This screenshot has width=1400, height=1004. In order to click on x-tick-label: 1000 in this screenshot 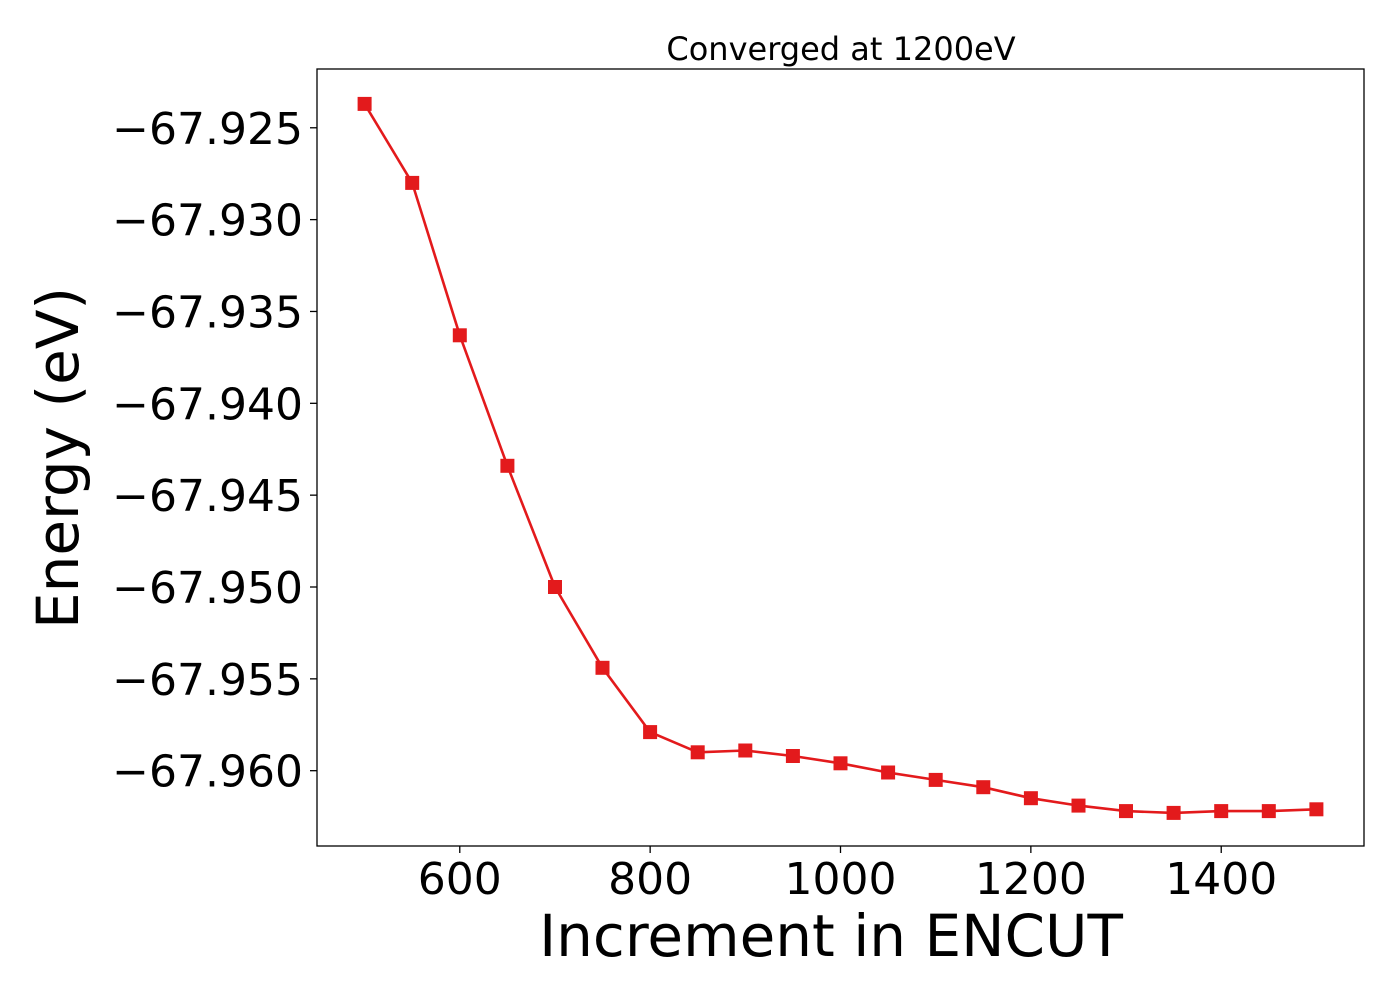, I will do `click(841, 879)`.